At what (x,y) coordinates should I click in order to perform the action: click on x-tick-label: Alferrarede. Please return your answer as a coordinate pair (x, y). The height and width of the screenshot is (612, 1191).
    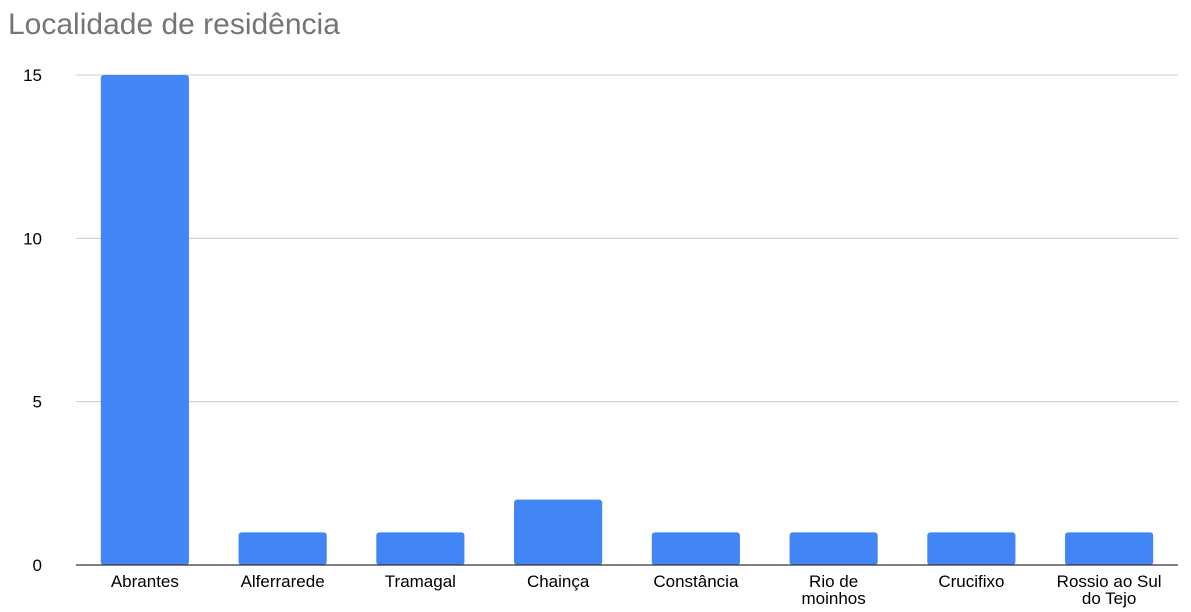
    Looking at the image, I should click on (283, 581).